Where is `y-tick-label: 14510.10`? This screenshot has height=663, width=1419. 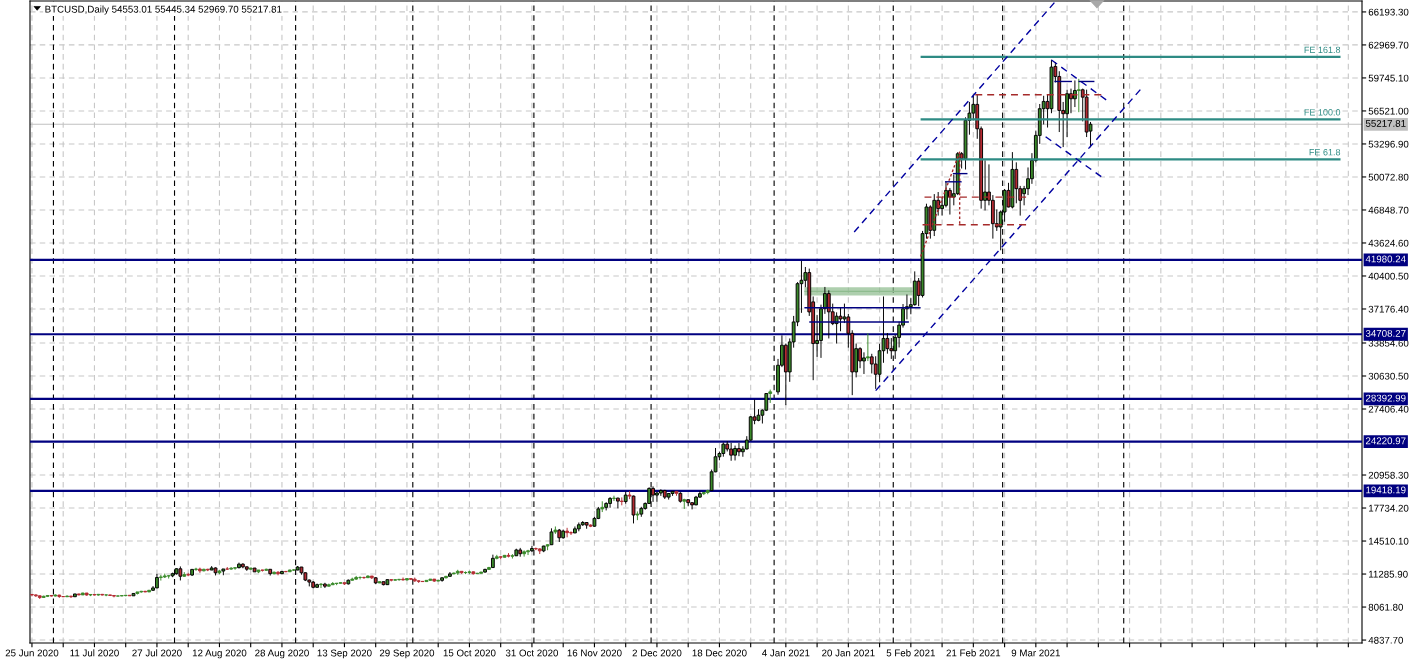 y-tick-label: 14510.10 is located at coordinates (1388, 541).